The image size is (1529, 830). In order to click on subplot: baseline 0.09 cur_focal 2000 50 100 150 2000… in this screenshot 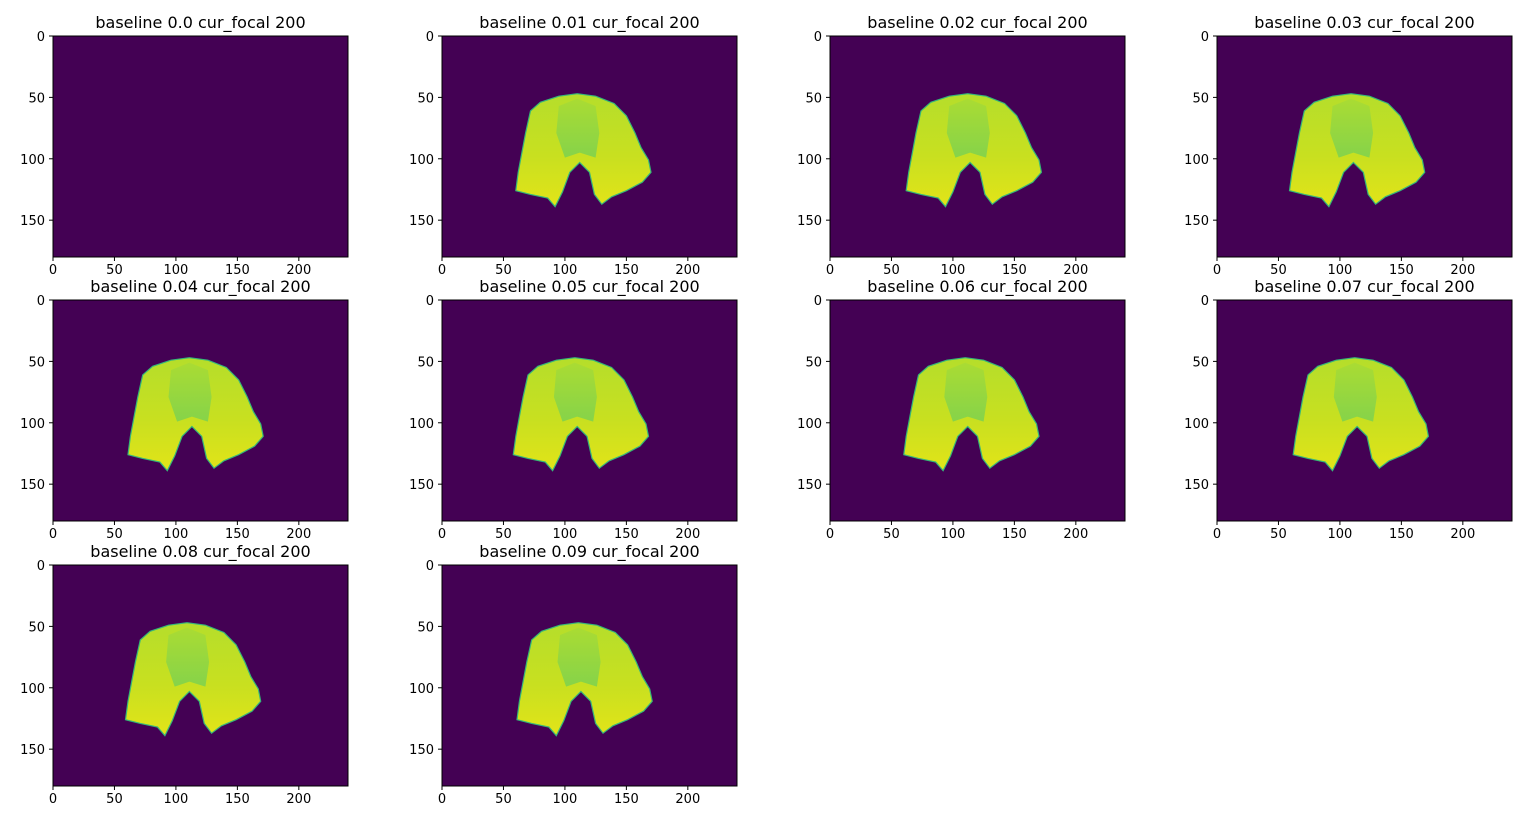, I will do `click(573, 674)`.